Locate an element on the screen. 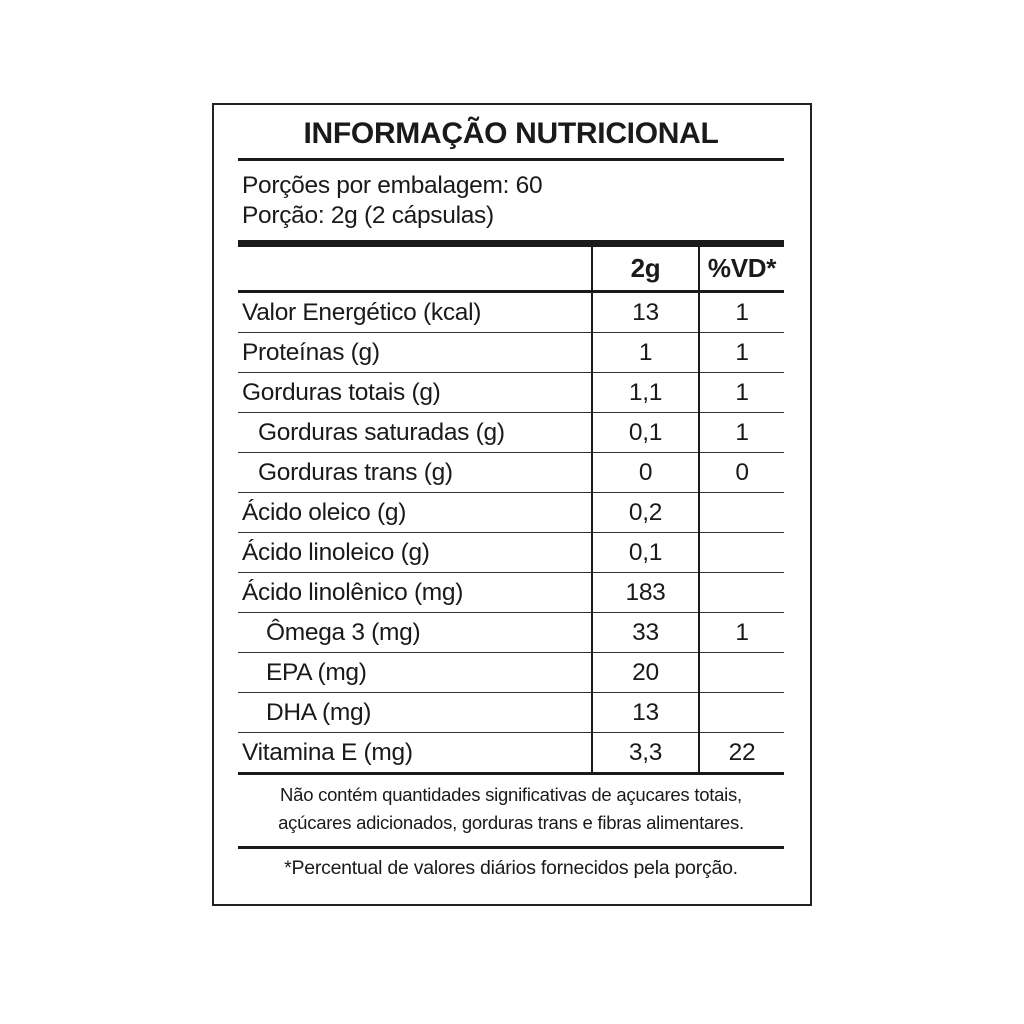 The width and height of the screenshot is (1024, 1024). amount-per-serving: 183 is located at coordinates (645, 592).